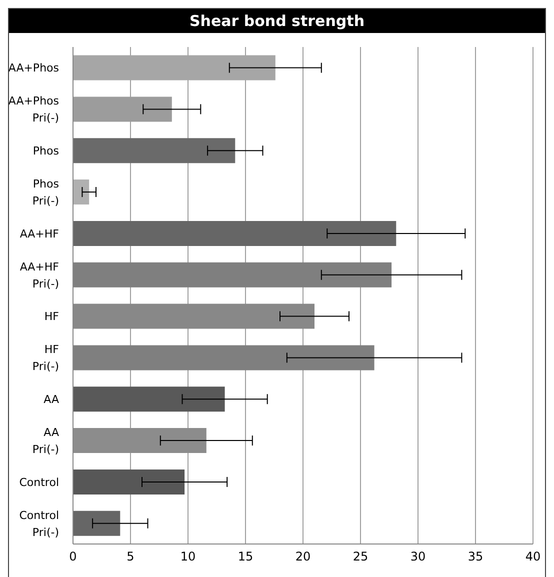  I want to click on x-tick-label: 5, so click(130, 557).